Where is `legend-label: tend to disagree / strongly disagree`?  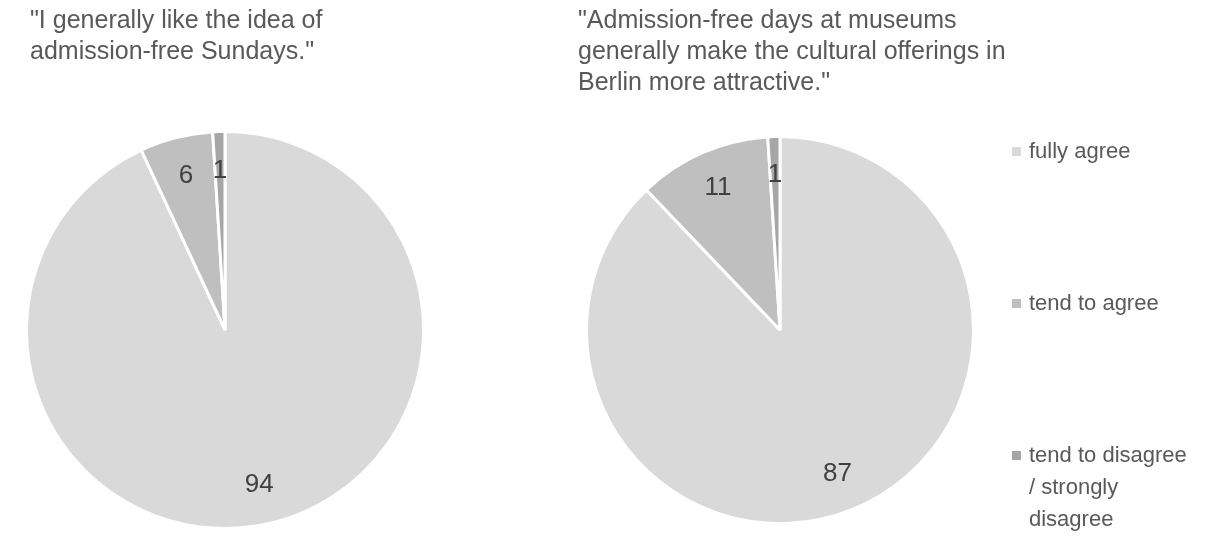
legend-label: tend to disagree / strongly disagree is located at coordinates (1108, 487).